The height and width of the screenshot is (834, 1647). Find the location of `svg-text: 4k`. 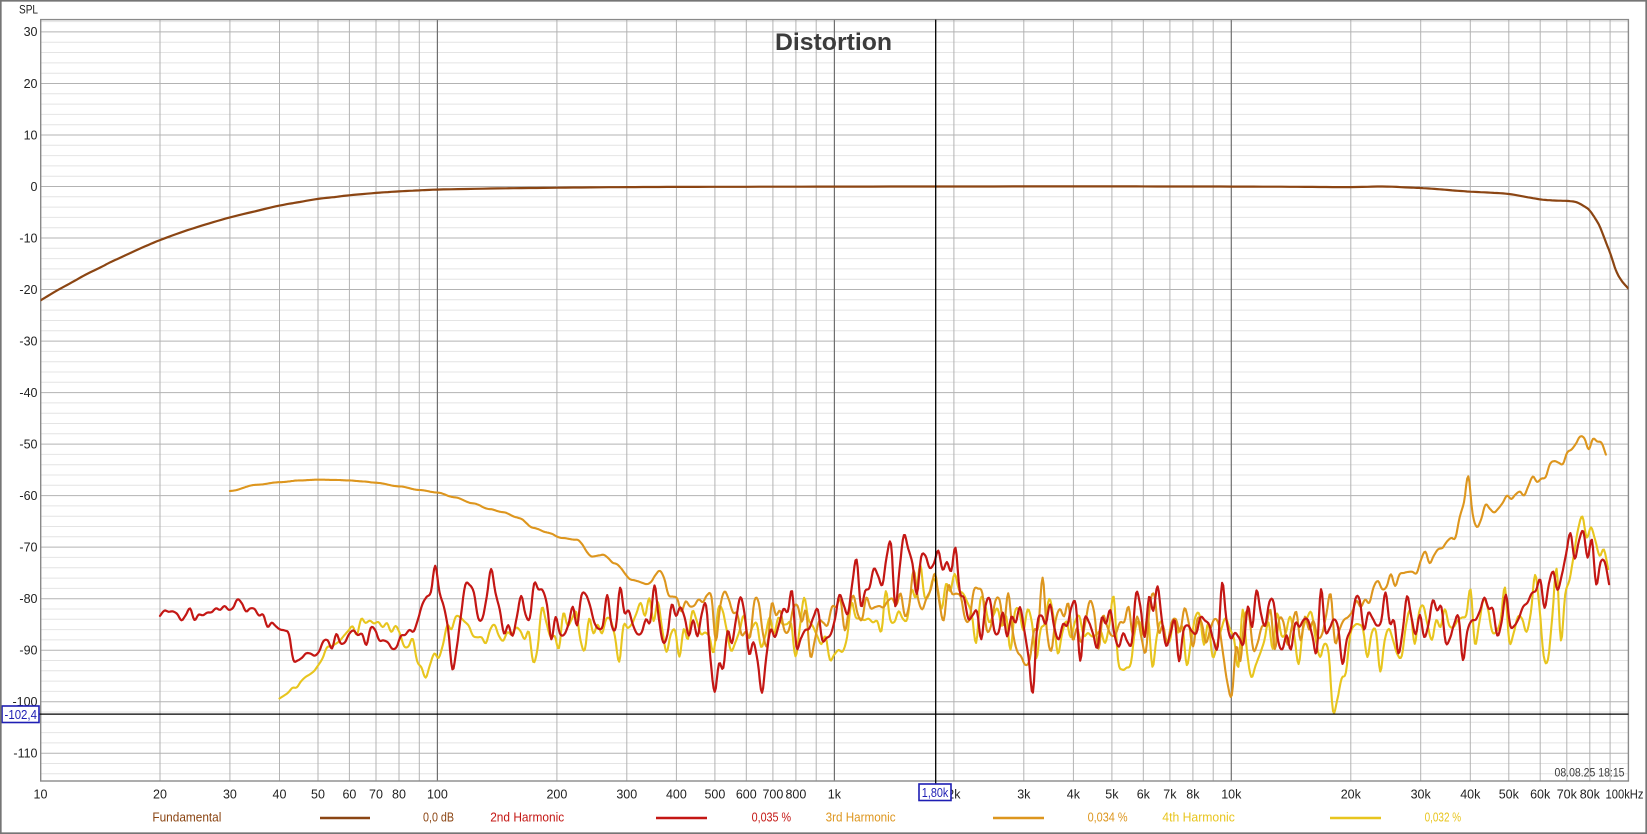

svg-text: 4k is located at coordinates (1074, 795).